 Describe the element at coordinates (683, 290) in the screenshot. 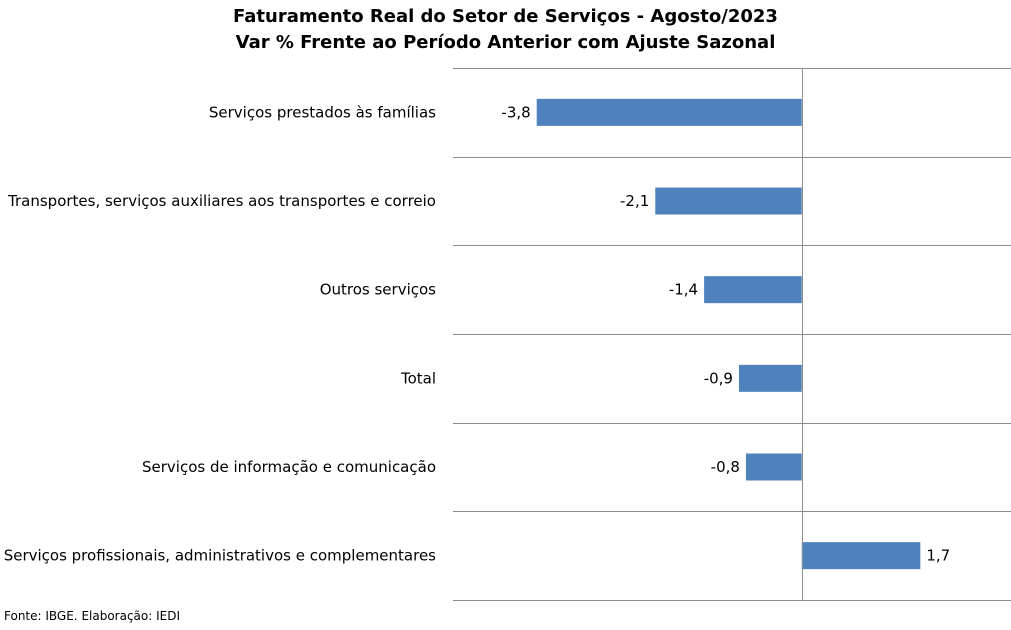

I see `data-label: -1,4` at that location.